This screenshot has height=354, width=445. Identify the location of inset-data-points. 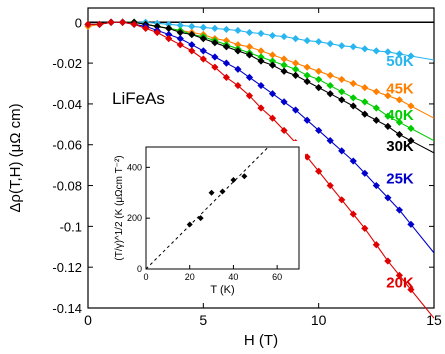
(217, 200).